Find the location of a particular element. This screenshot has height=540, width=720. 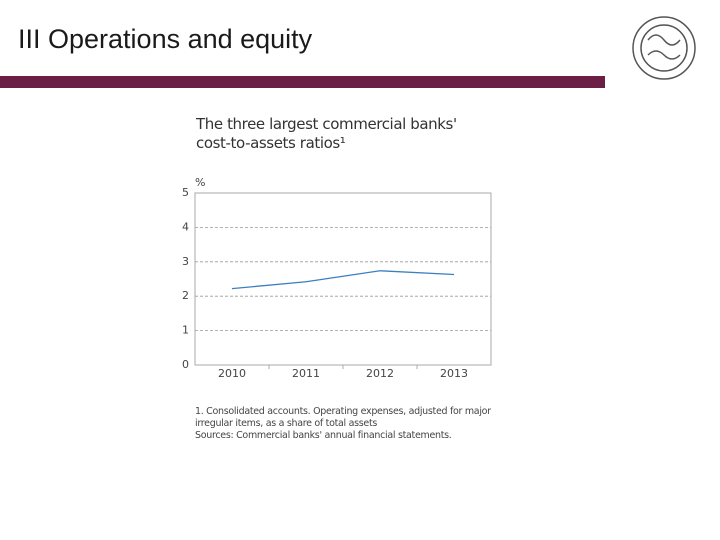

header-bar is located at coordinates (302, 82).